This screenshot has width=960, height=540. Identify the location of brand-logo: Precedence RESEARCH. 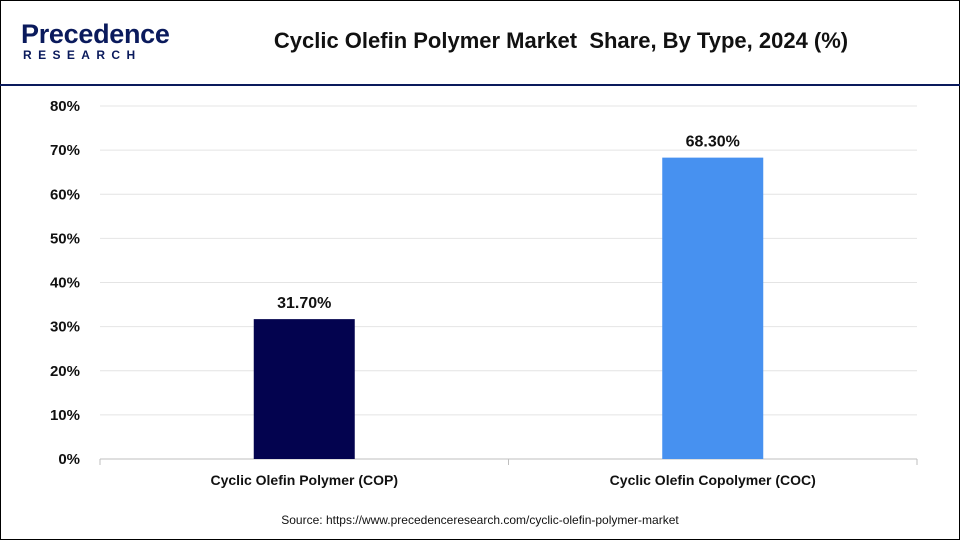
(95, 43).